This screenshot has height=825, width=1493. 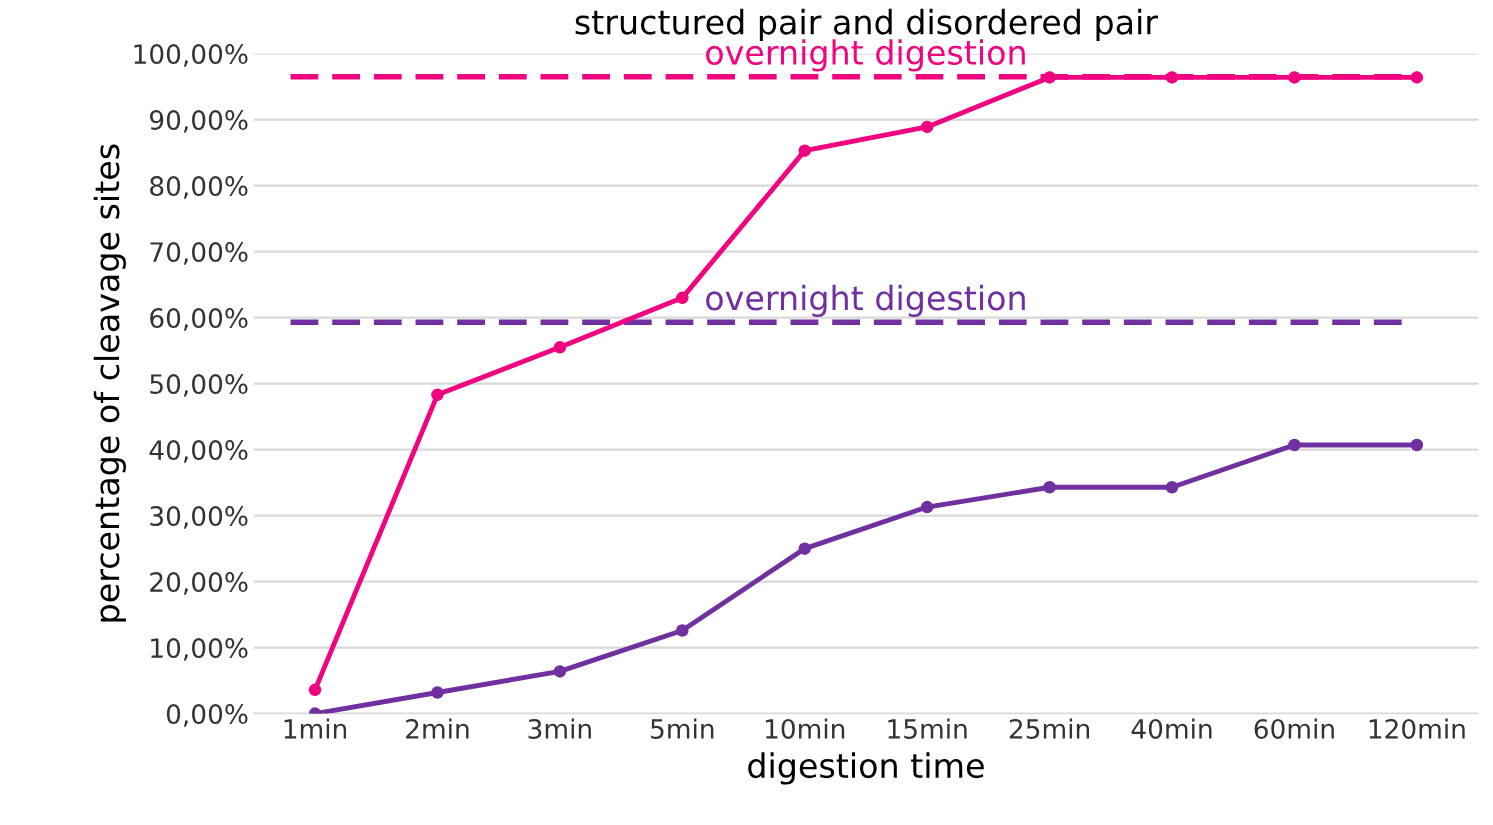 What do you see at coordinates (207, 715) in the screenshot?
I see `y-tick-label: 0,00%` at bounding box center [207, 715].